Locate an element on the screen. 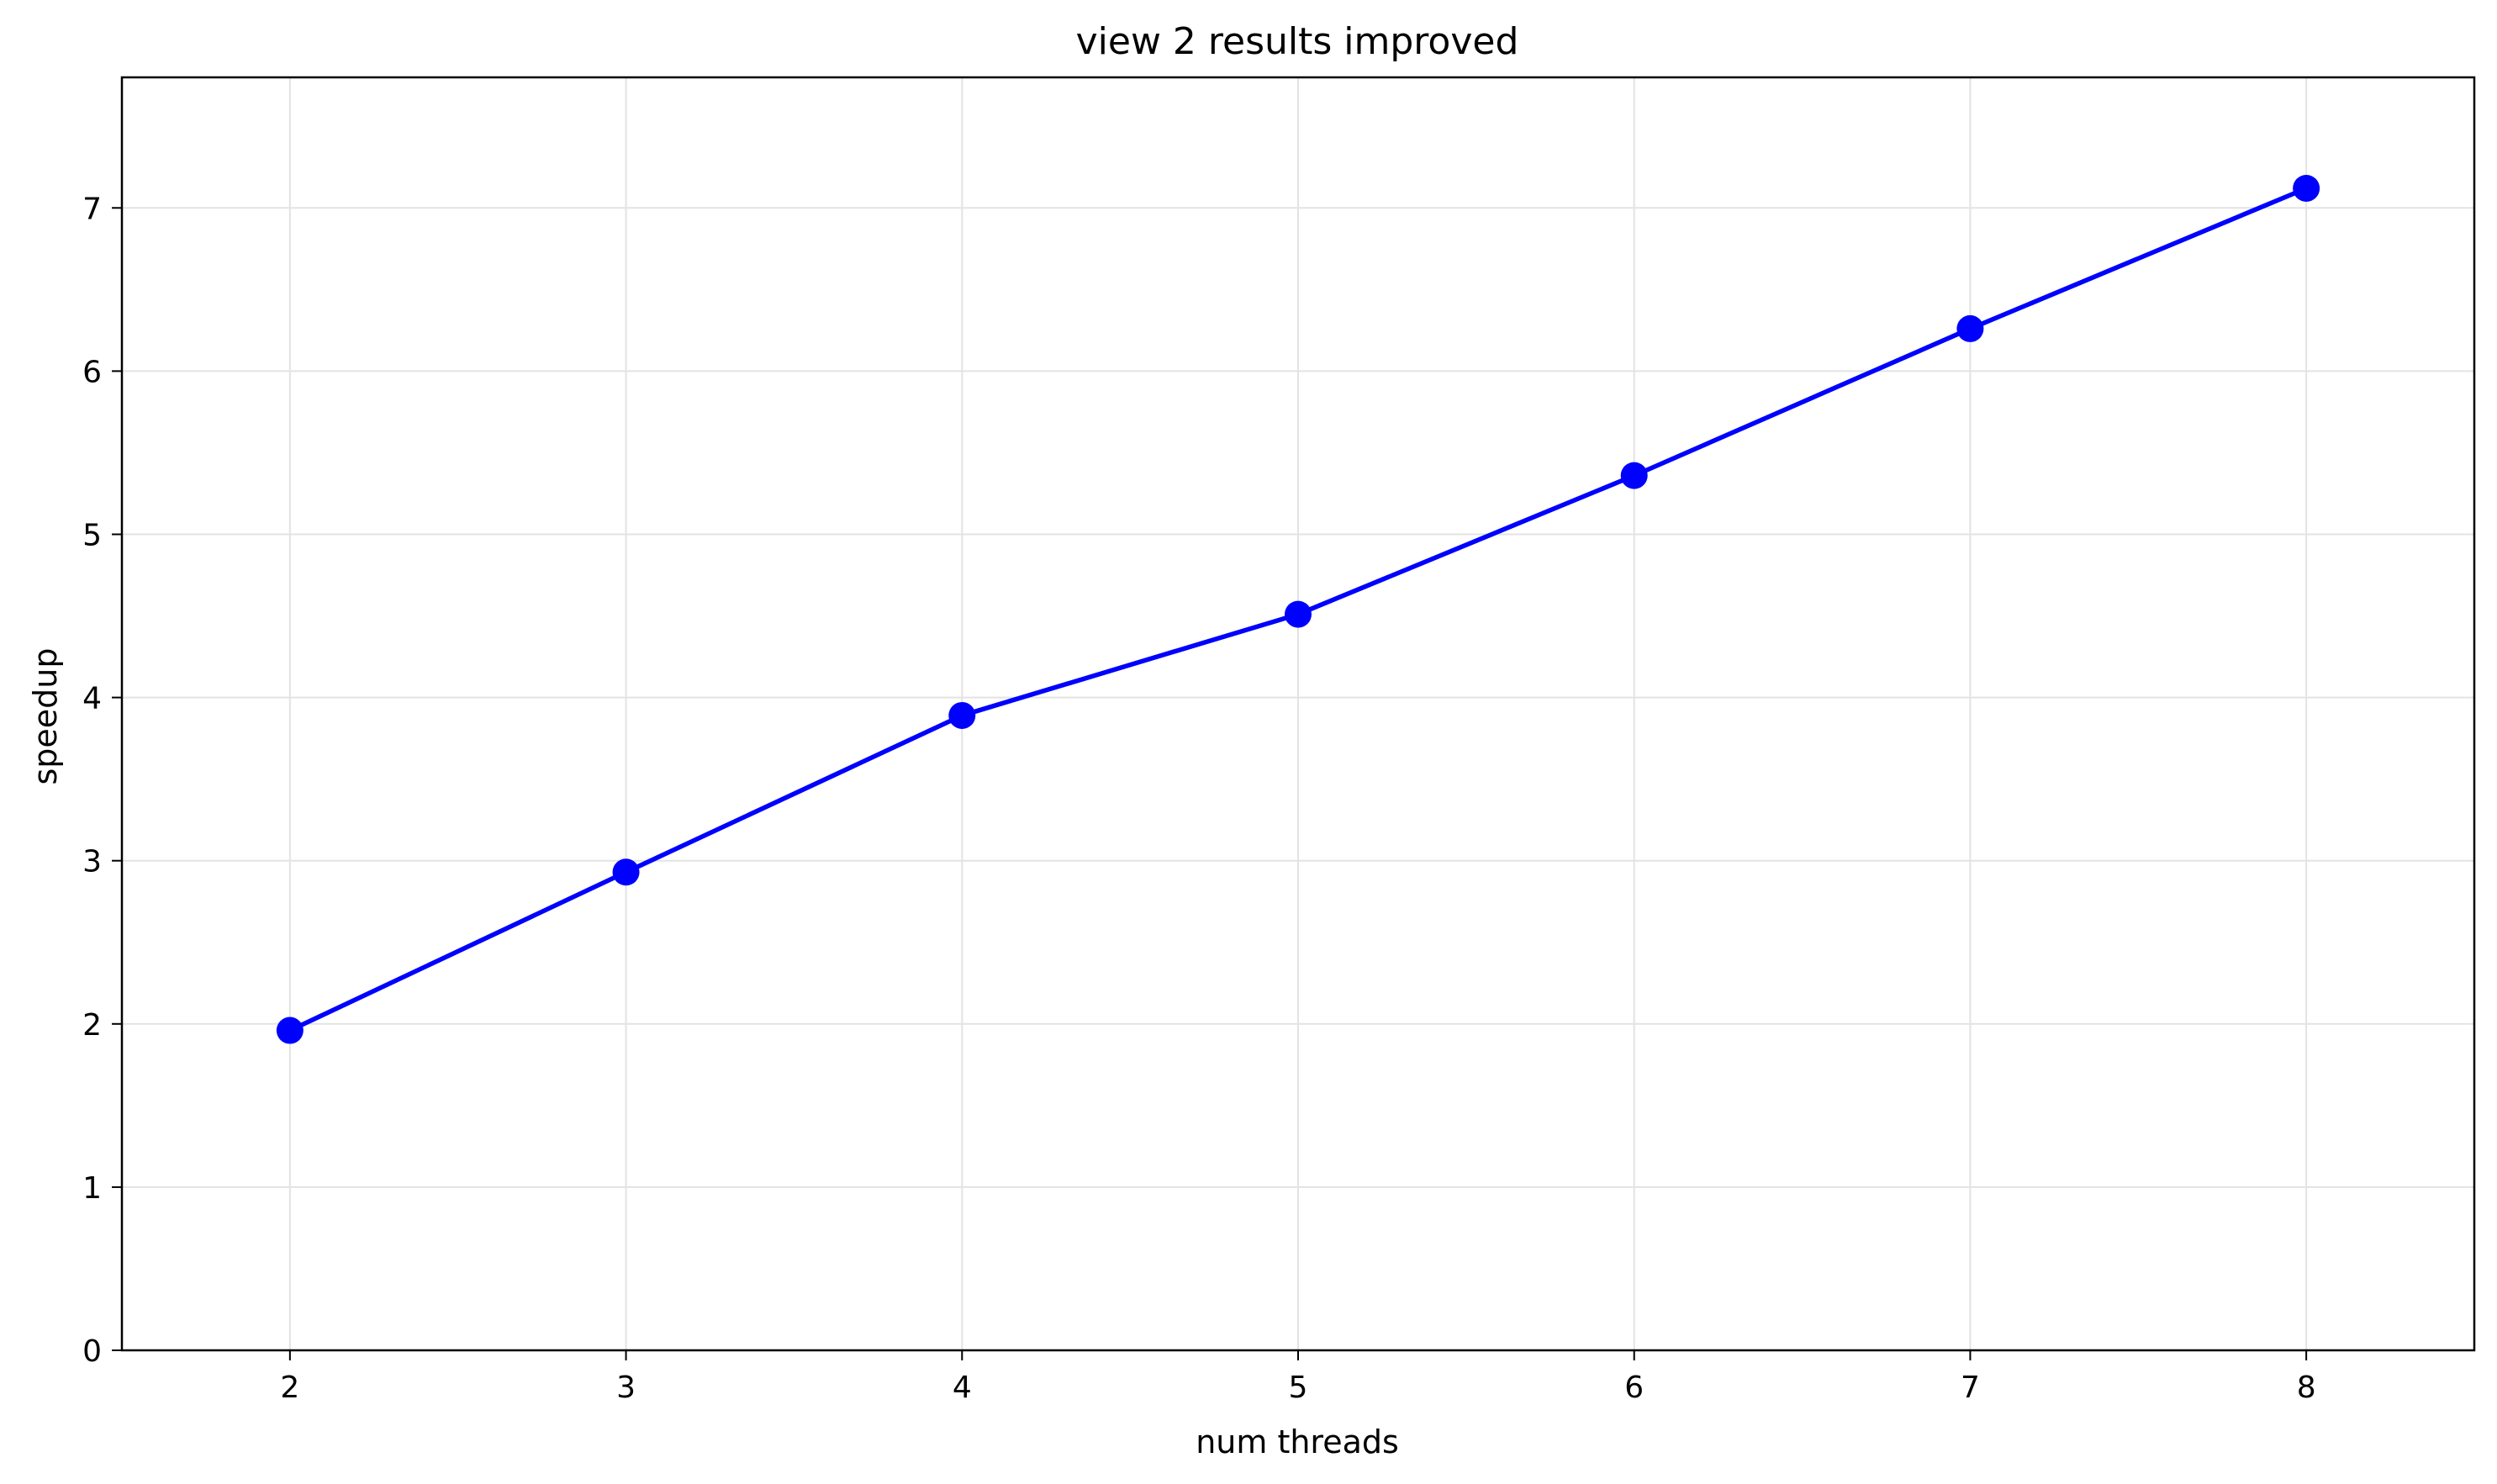 This screenshot has width=2497, height=1484. x-tick-label: 3 is located at coordinates (626, 1387).